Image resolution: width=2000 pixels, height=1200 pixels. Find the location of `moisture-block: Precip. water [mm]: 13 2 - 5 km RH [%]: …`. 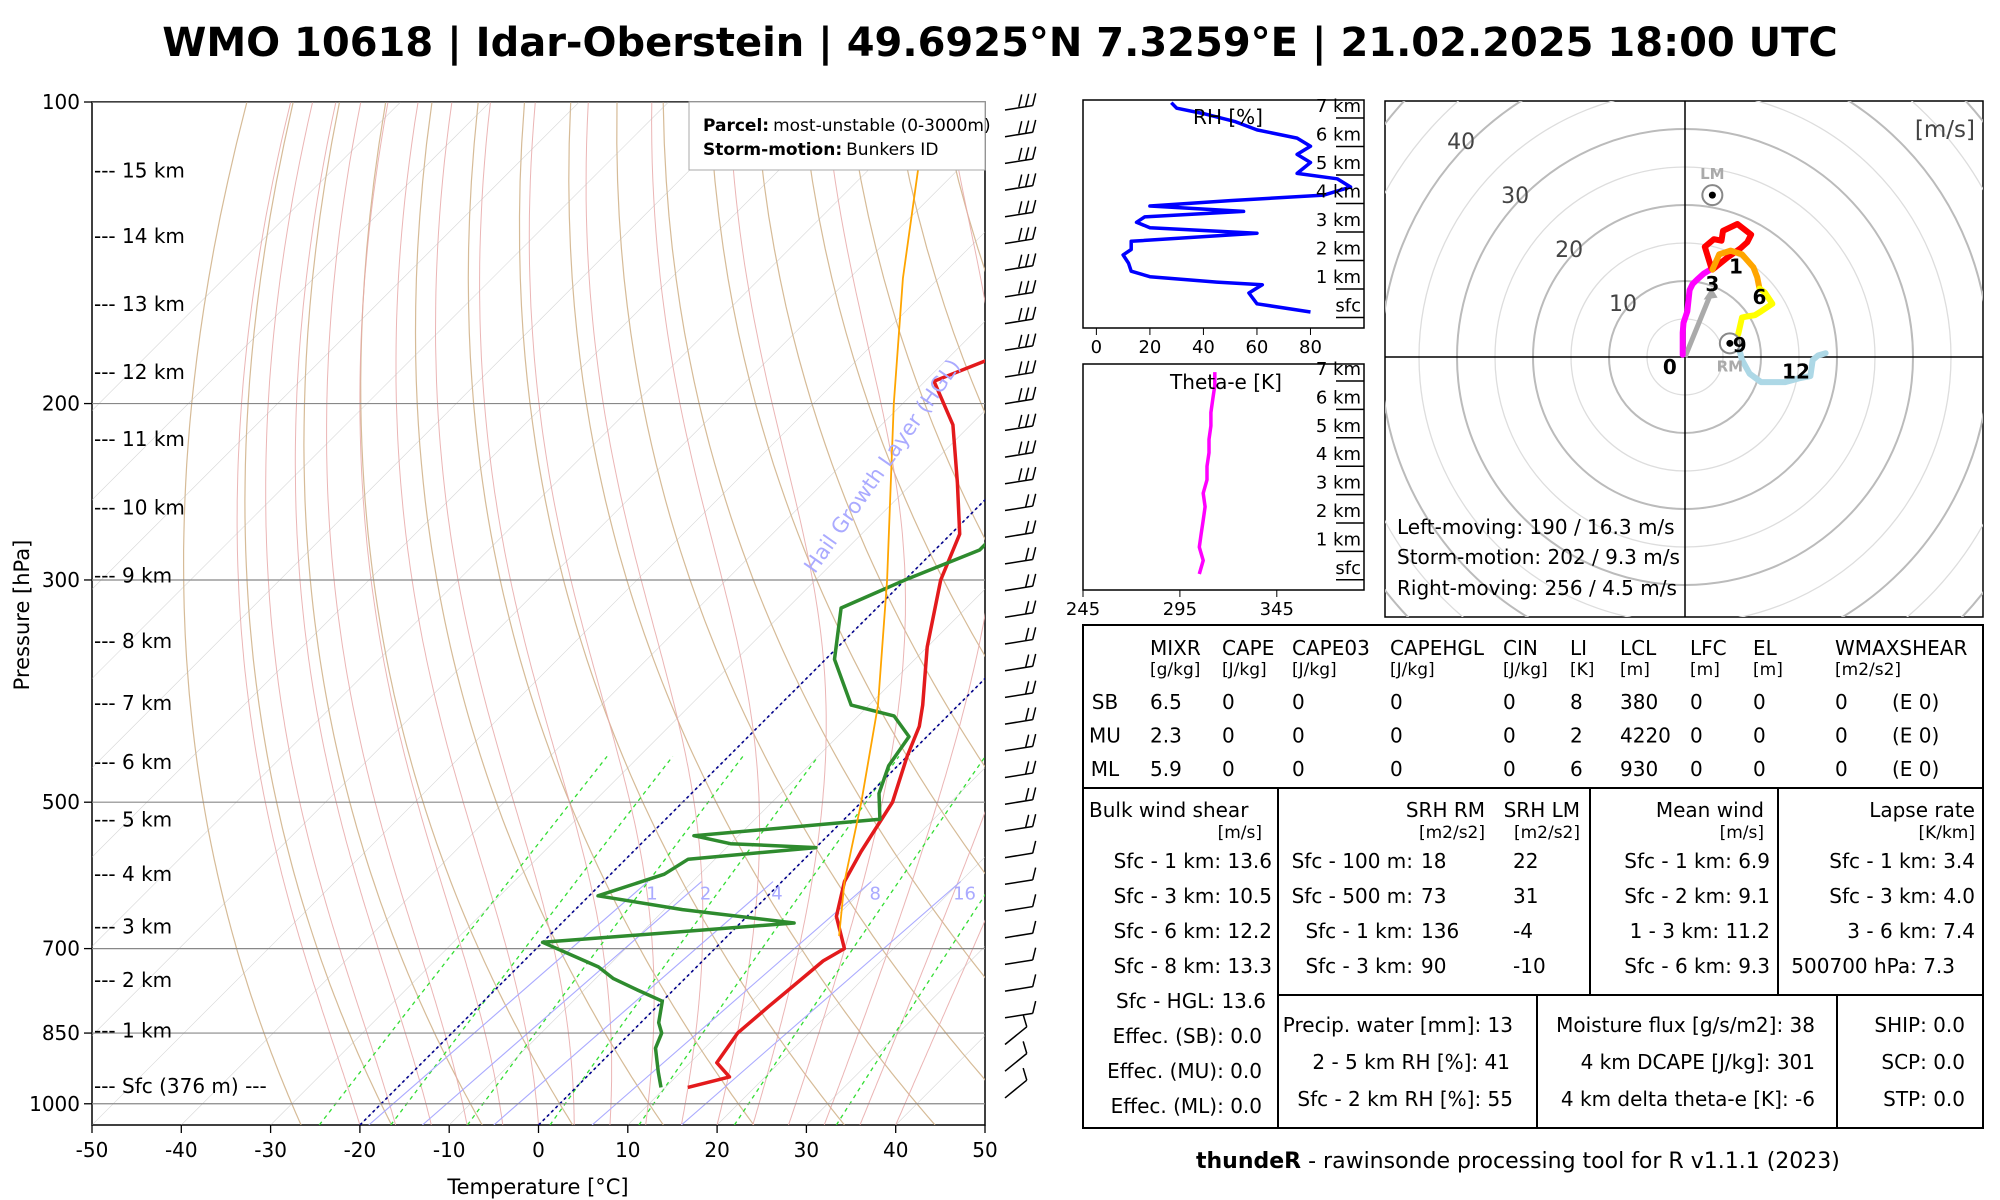

moisture-block: Precip. water [mm]: 13 2 - 5 km RH [%]: … is located at coordinates (1398, 1062).